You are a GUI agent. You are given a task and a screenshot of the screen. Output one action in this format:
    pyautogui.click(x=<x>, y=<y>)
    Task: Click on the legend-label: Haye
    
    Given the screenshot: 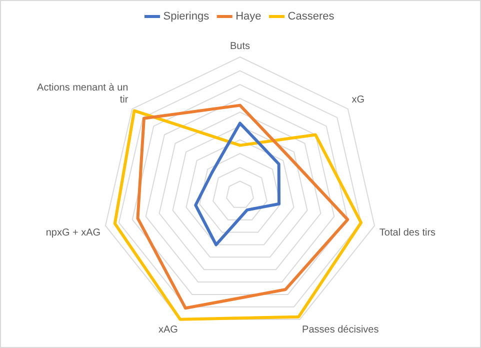 What is the action you would take?
    pyautogui.click(x=249, y=16)
    